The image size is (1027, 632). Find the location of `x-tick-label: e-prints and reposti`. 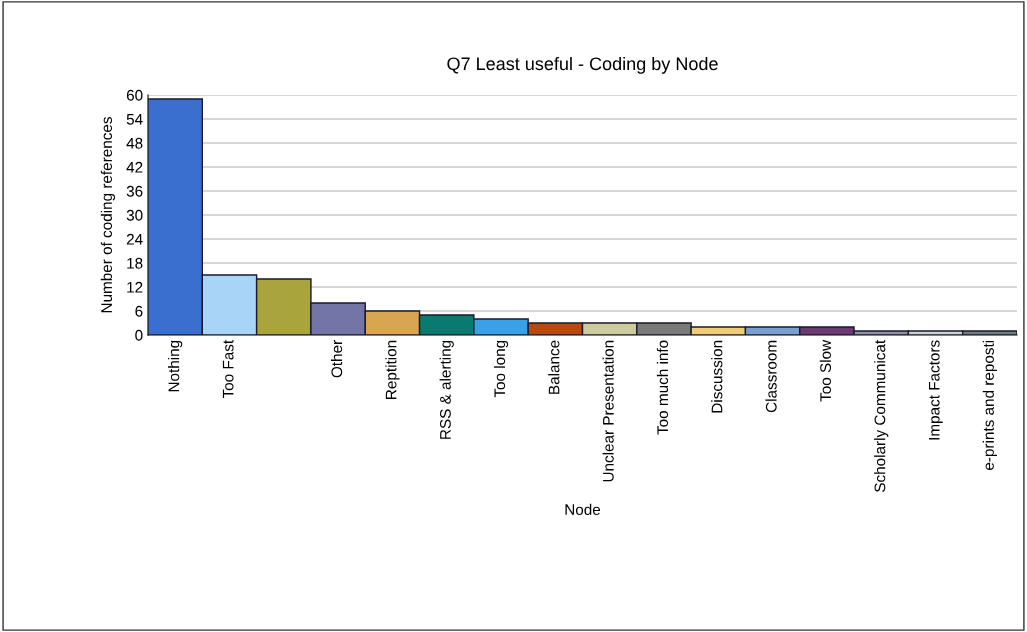

x-tick-label: e-prints and reposti is located at coordinates (989, 405).